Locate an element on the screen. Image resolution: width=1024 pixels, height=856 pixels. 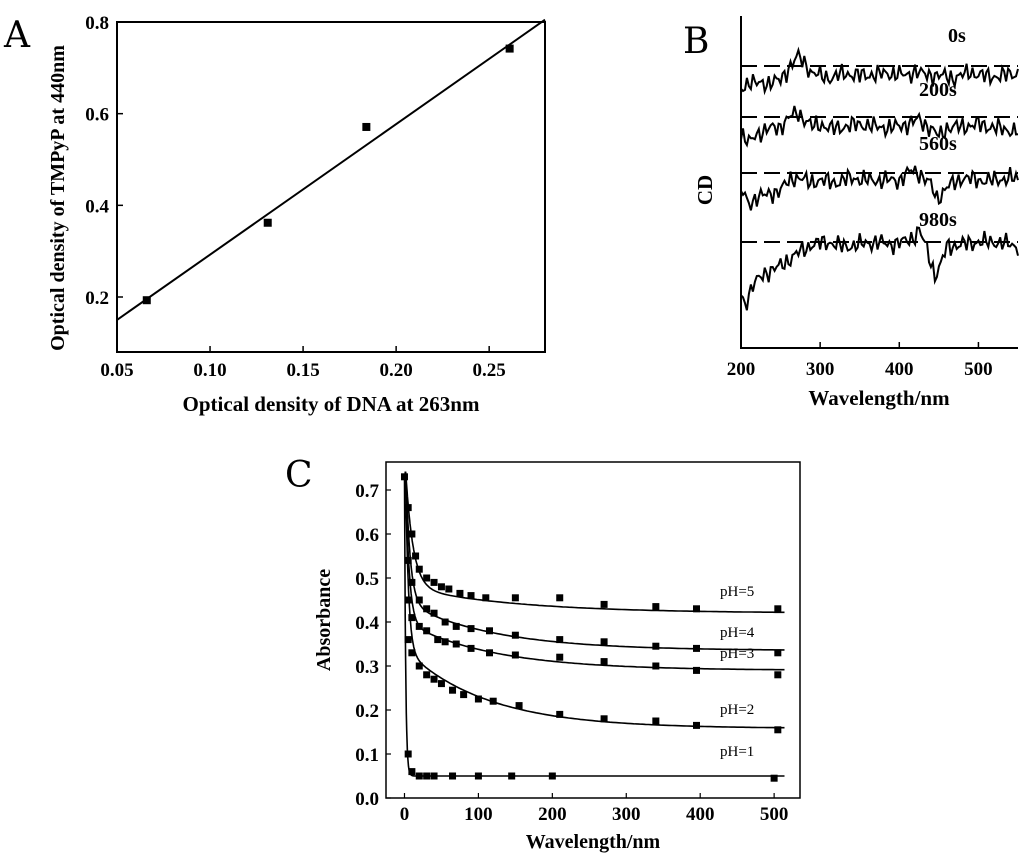
x-tick-label: 100 is located at coordinates (478, 814).